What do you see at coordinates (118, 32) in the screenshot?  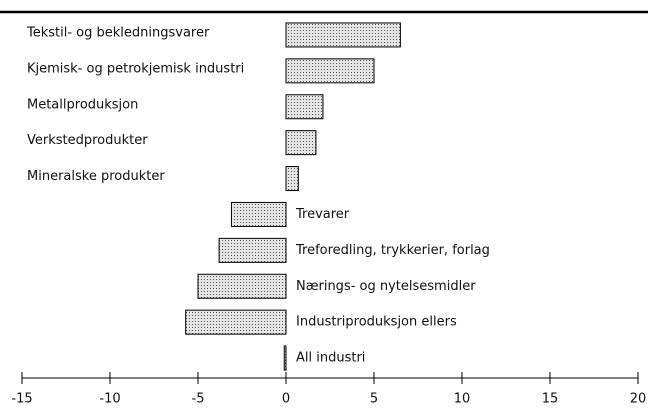 I see `category-label: Tekstil- og bekledningsvarer` at bounding box center [118, 32].